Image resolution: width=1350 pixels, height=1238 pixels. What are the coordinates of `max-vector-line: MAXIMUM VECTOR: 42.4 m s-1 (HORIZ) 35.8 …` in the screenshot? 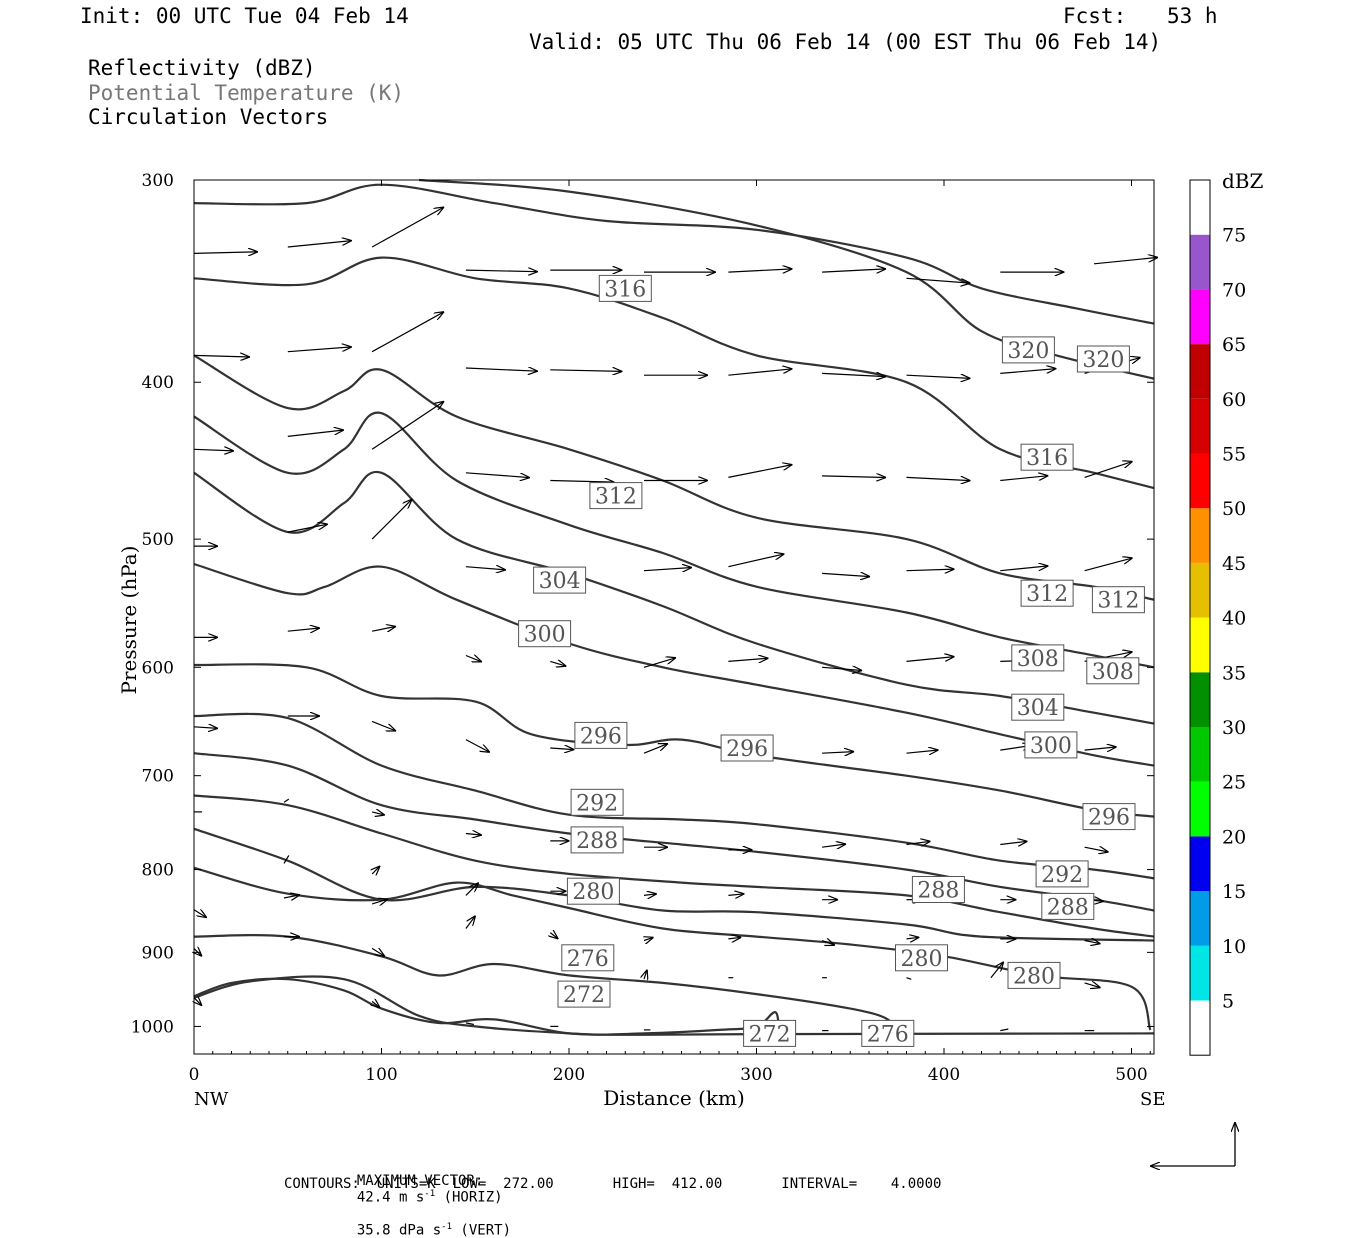 It's located at (425, 1197).